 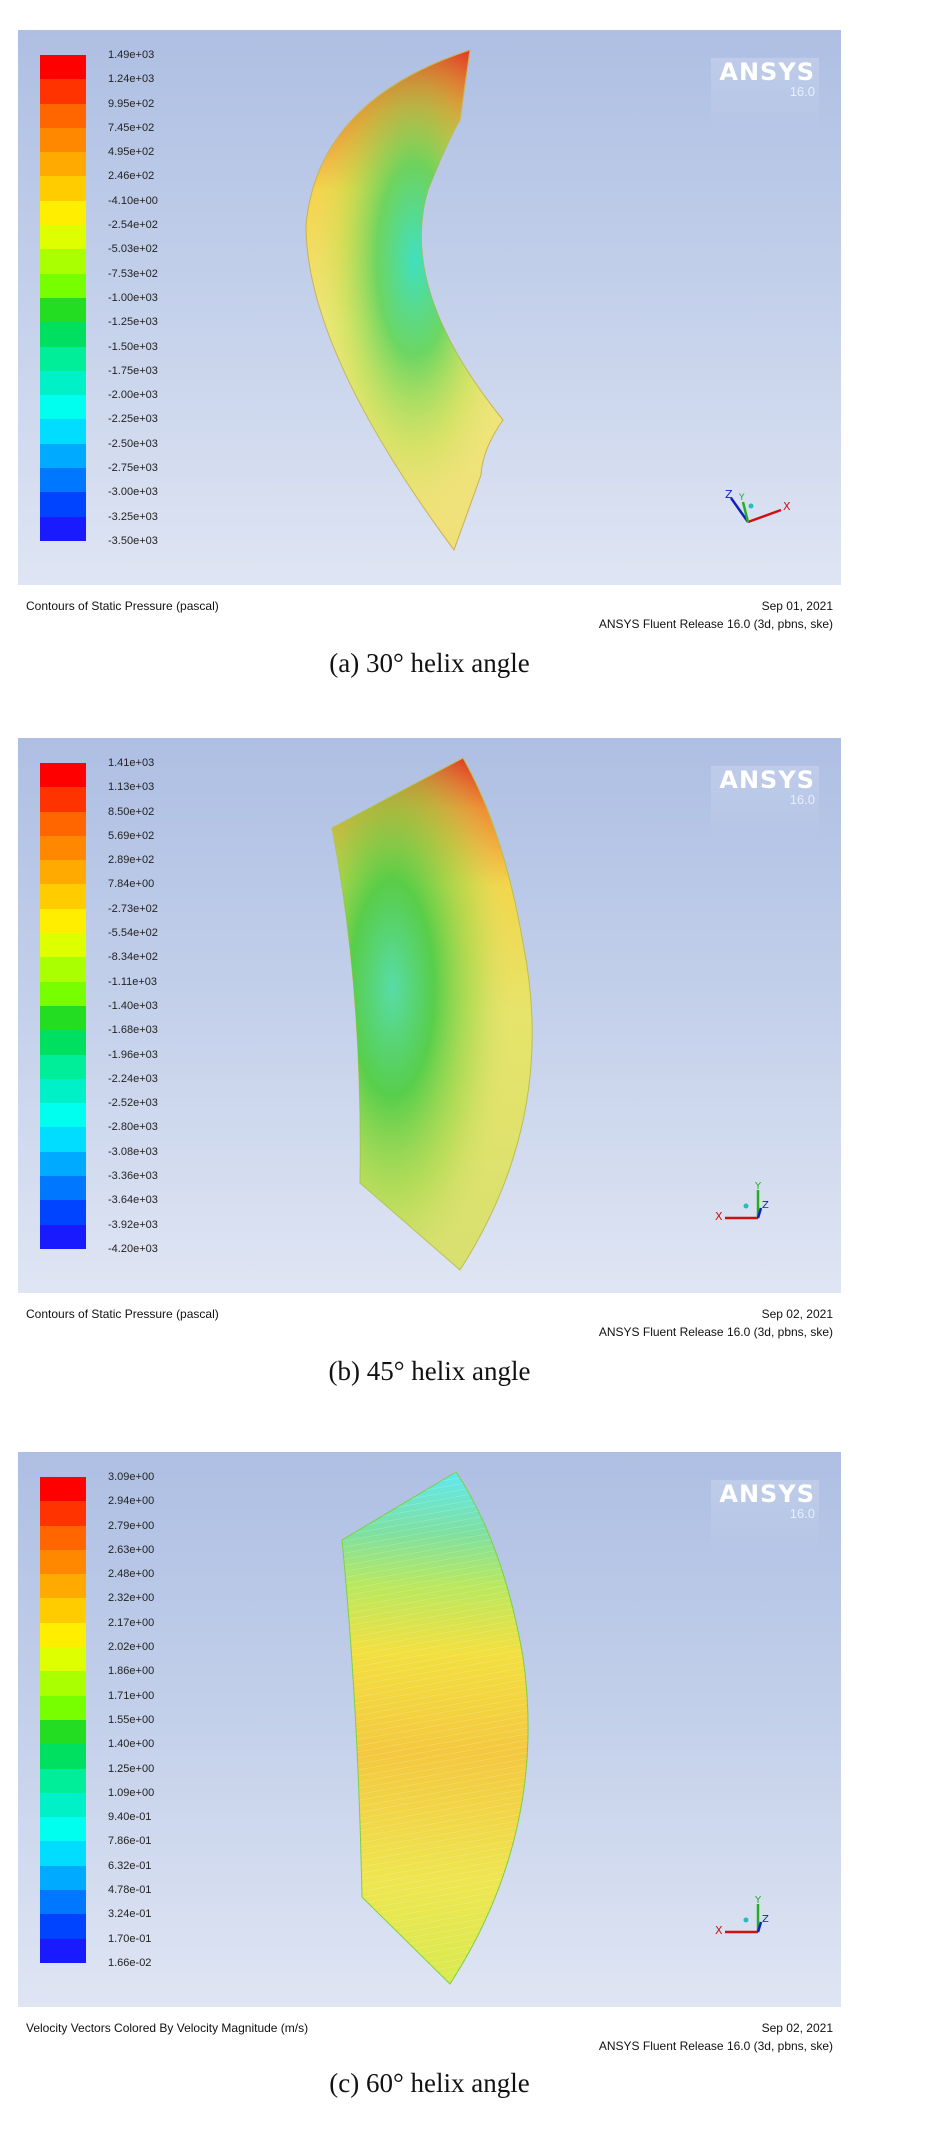 I want to click on legend-label: 7.86e-01, so click(x=130, y=1841).